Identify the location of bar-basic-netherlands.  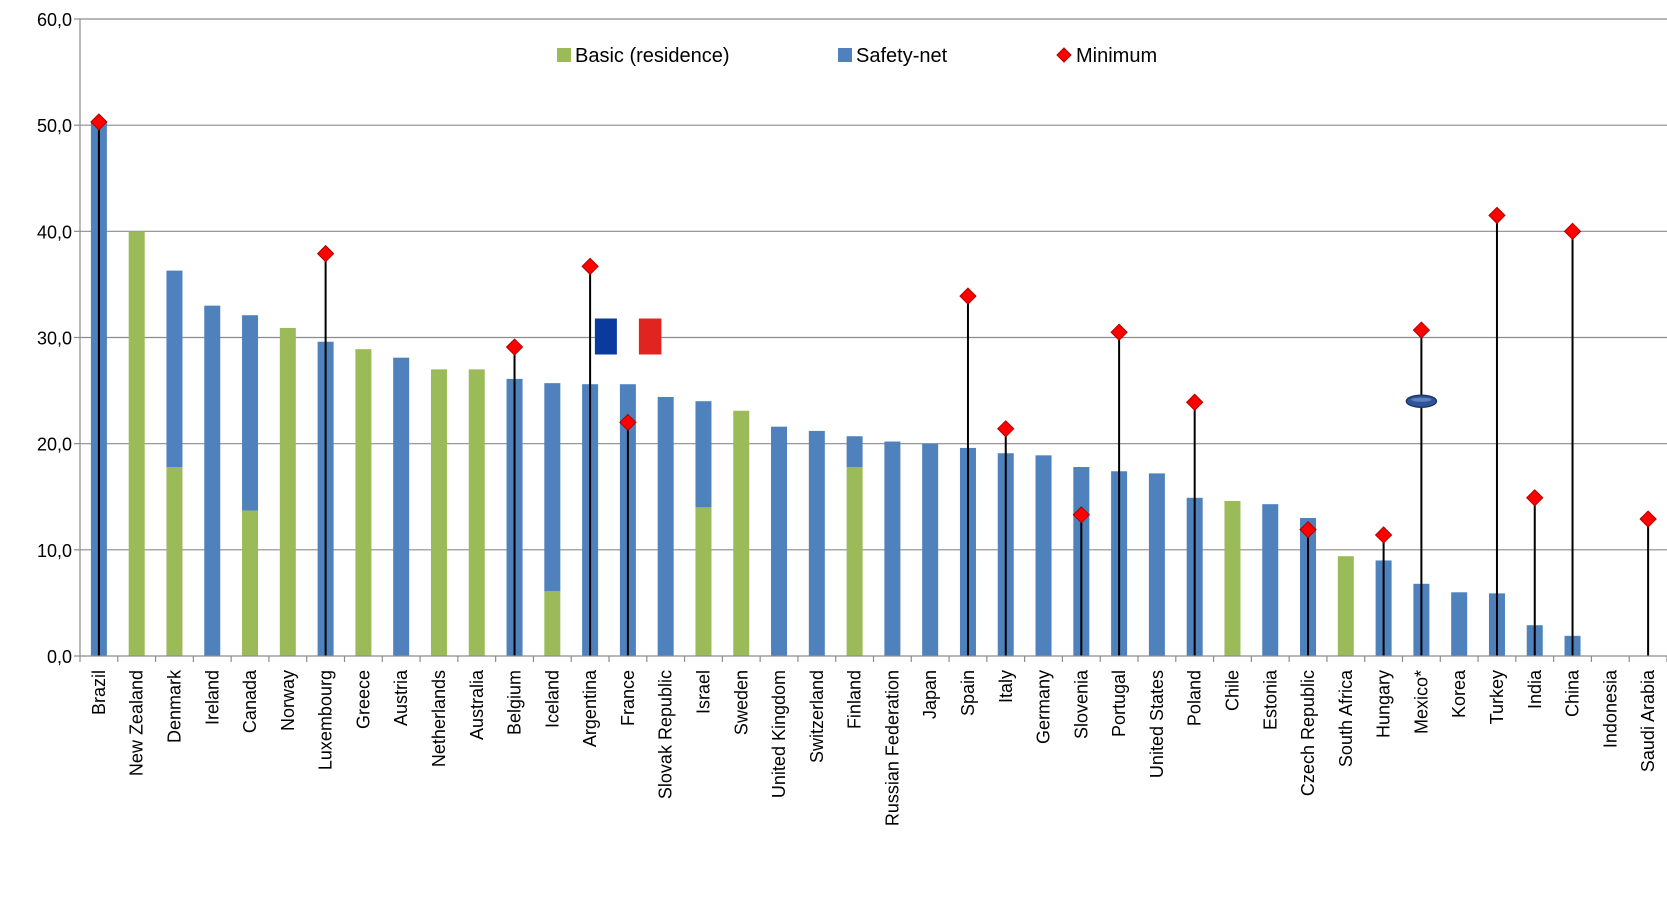
(438, 512).